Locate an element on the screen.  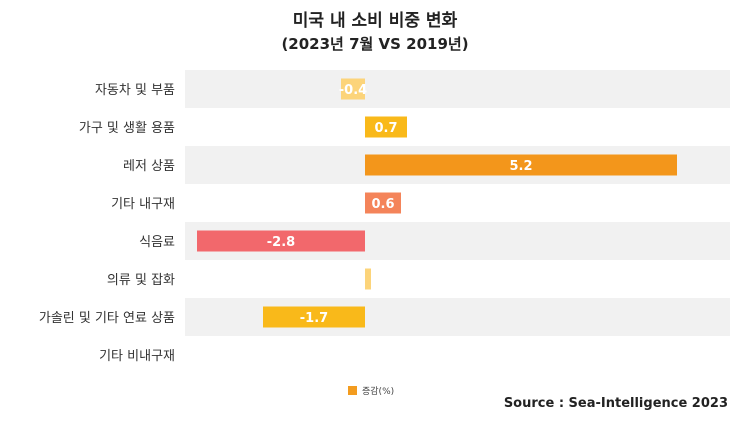
chart-title: 미국 내 소비 비중 변화 is located at coordinates (375, 21).